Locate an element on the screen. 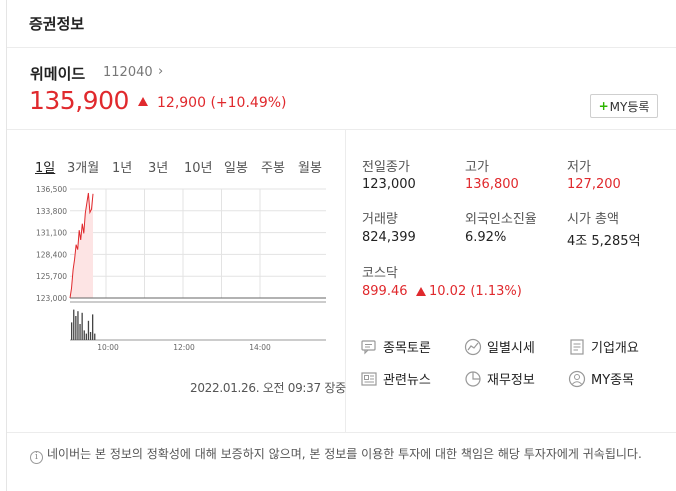 This screenshot has height=491, width=676. link-my-stocks: MY종목 is located at coordinates (601, 378).